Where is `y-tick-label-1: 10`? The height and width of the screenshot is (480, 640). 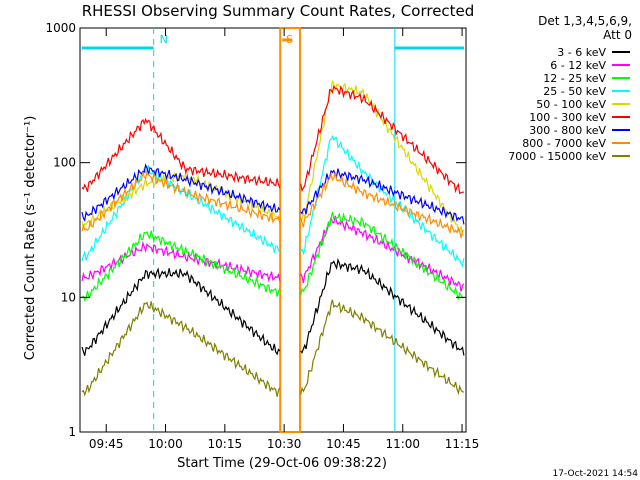 y-tick-label-1: 10 is located at coordinates (68, 297).